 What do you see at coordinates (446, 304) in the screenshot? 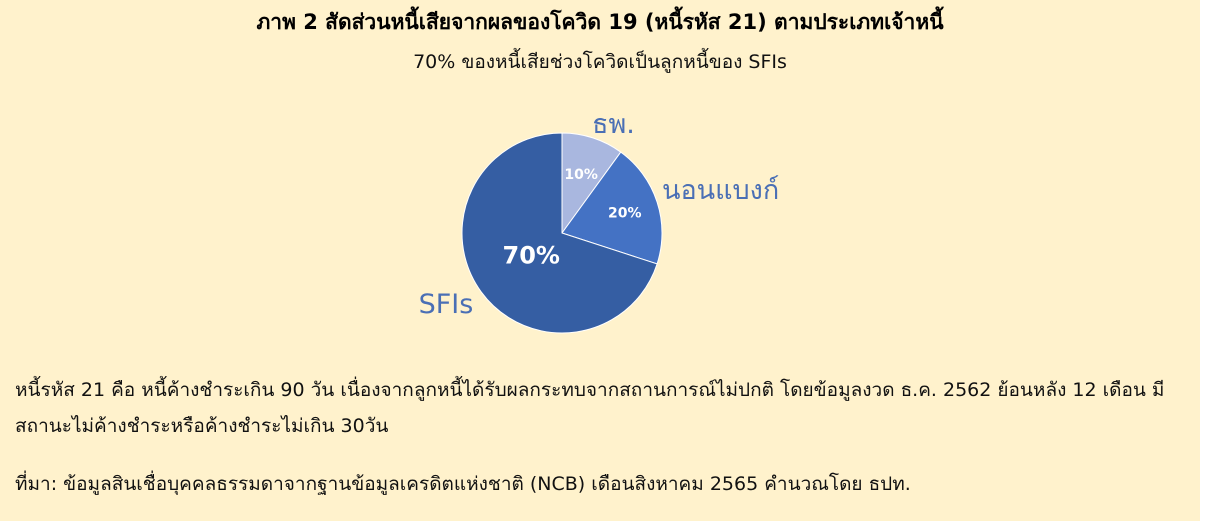
I see `slice-category-label-2: SFIs` at bounding box center [446, 304].